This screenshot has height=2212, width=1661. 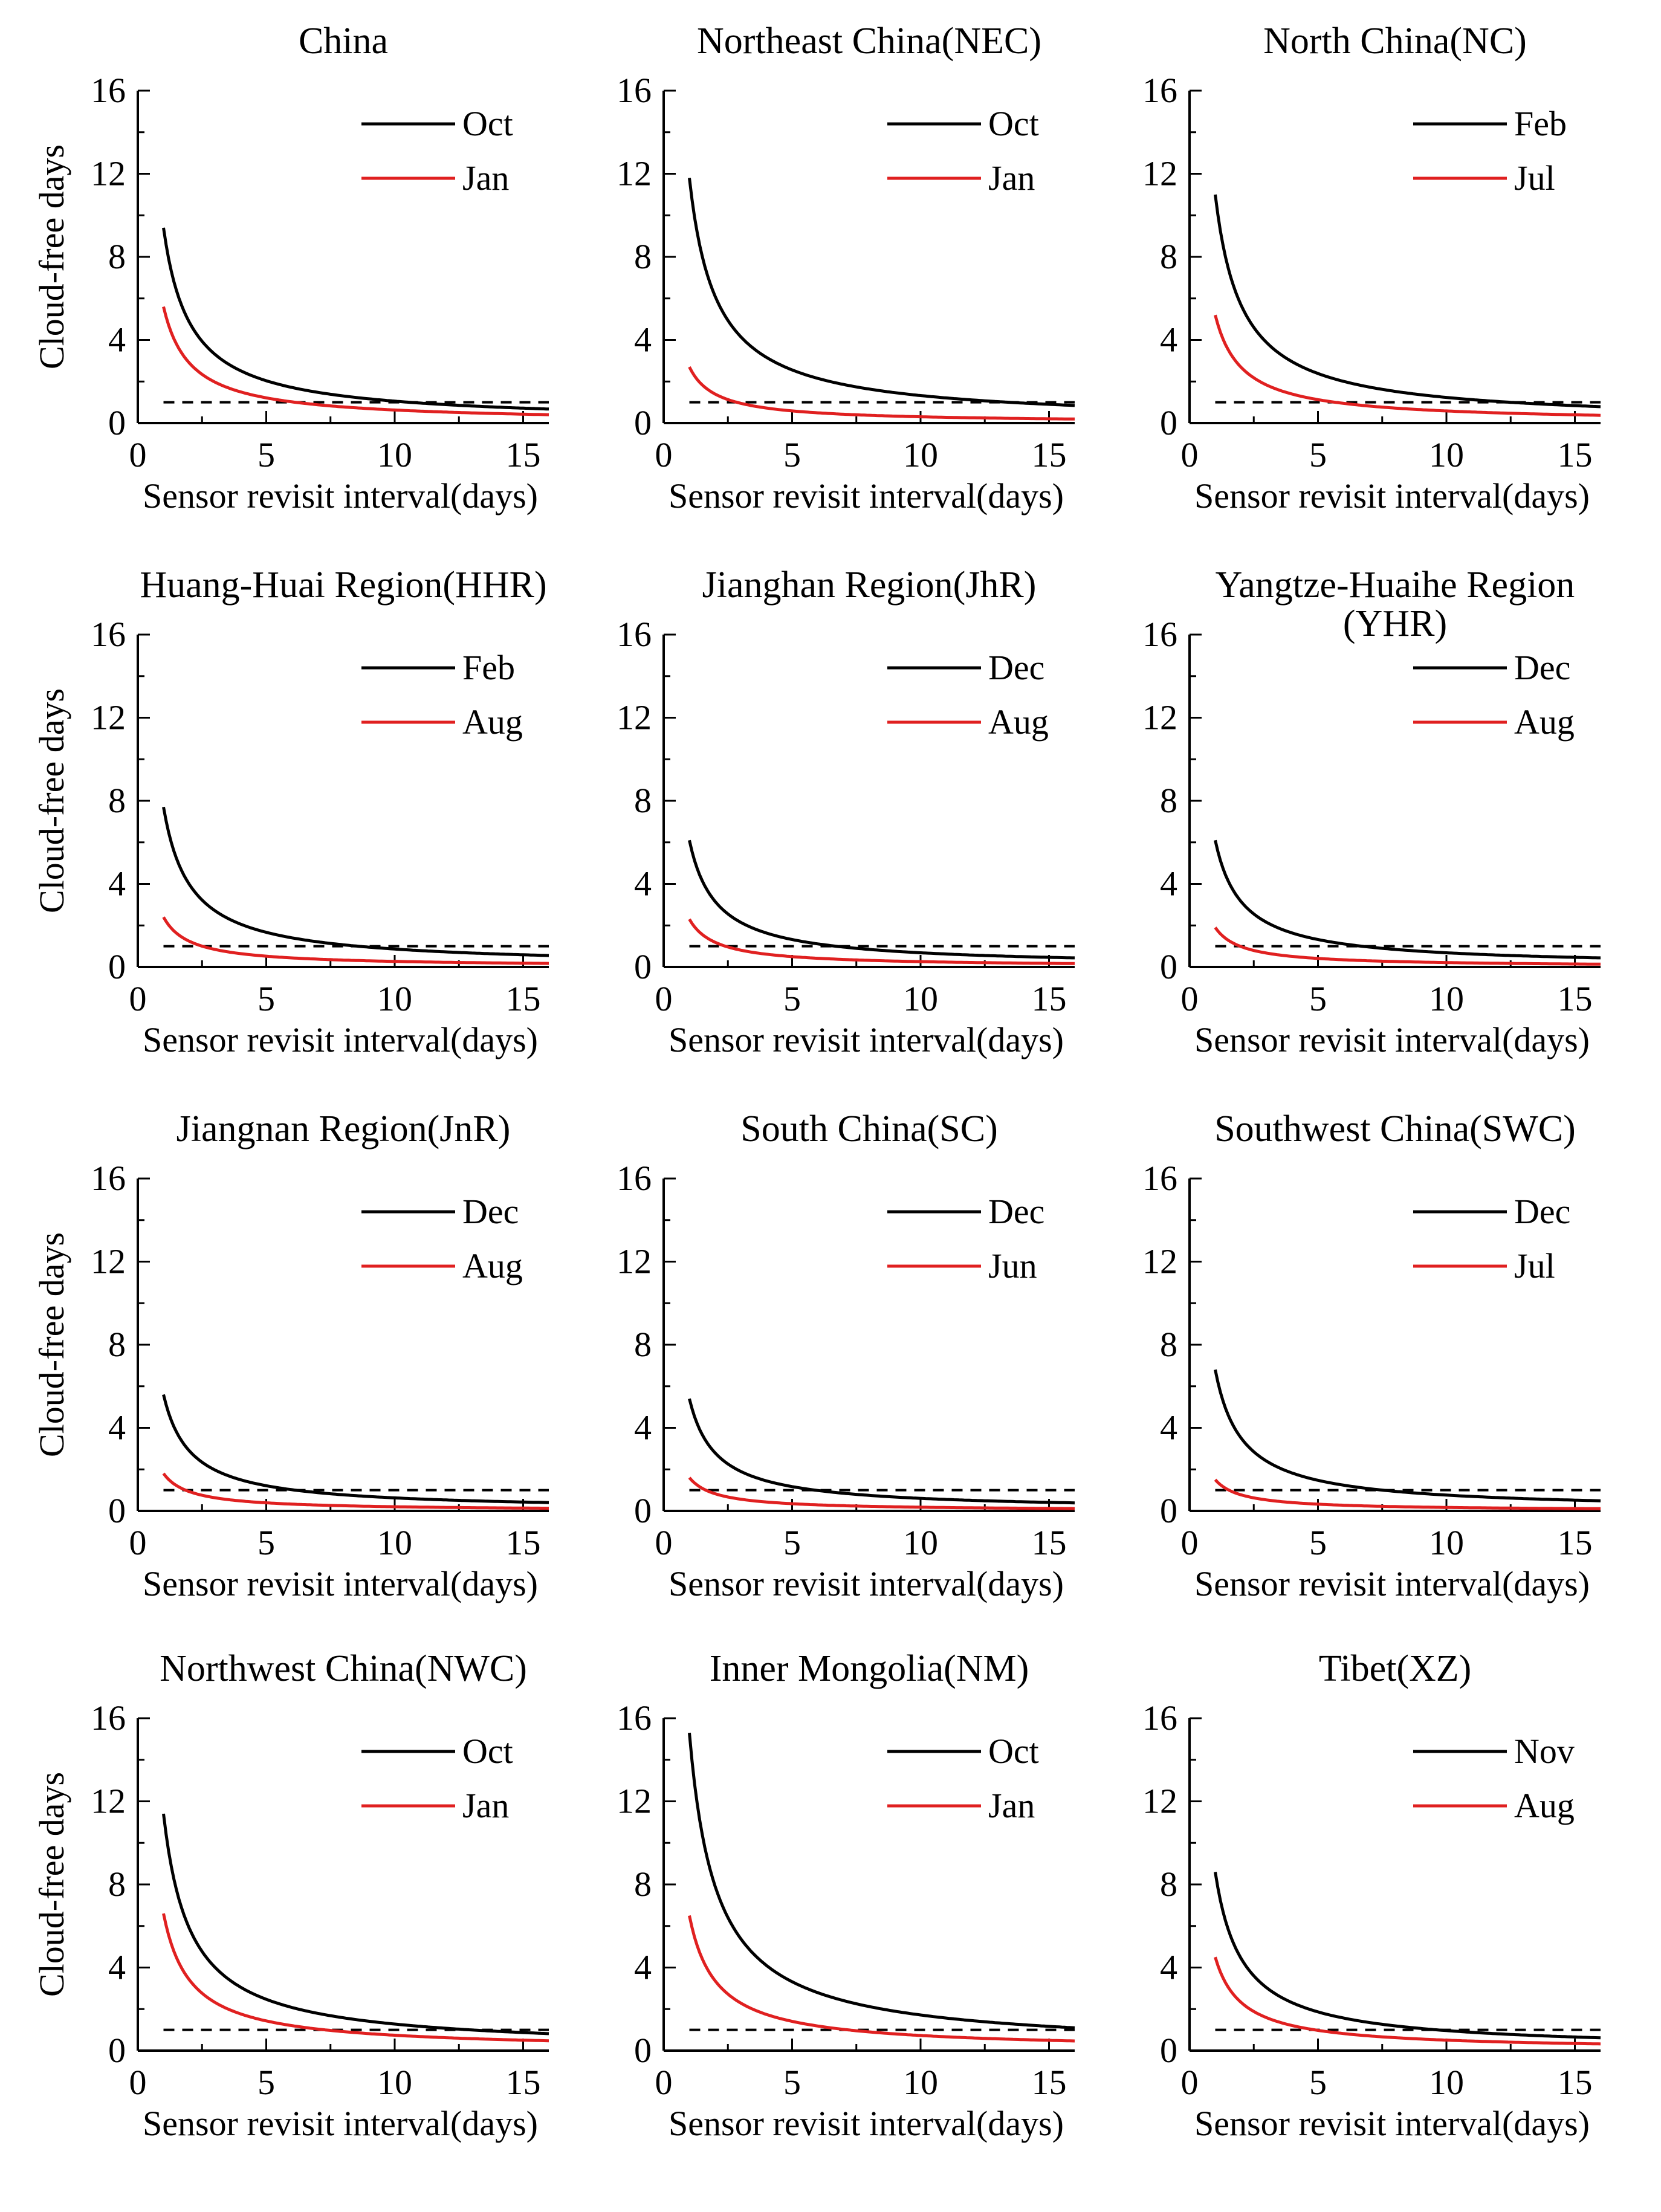 What do you see at coordinates (869, 1668) in the screenshot?
I see `chart-title: Inner Mongolia(NM)` at bounding box center [869, 1668].